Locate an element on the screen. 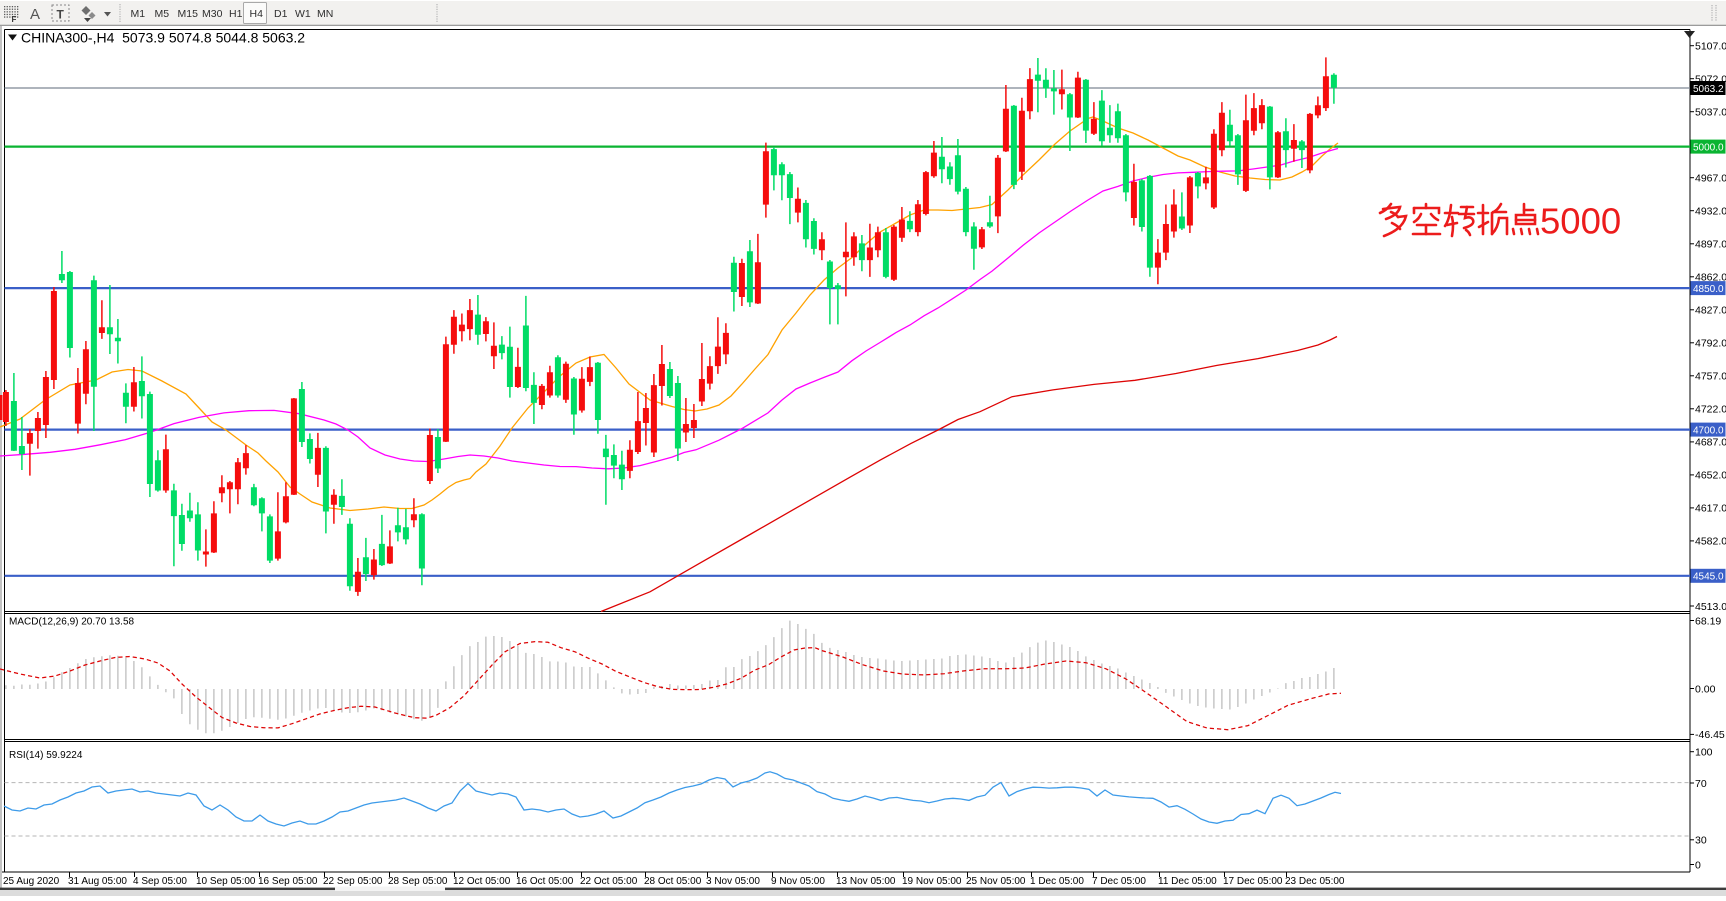  svg-text: 0.00 is located at coordinates (1705, 689).